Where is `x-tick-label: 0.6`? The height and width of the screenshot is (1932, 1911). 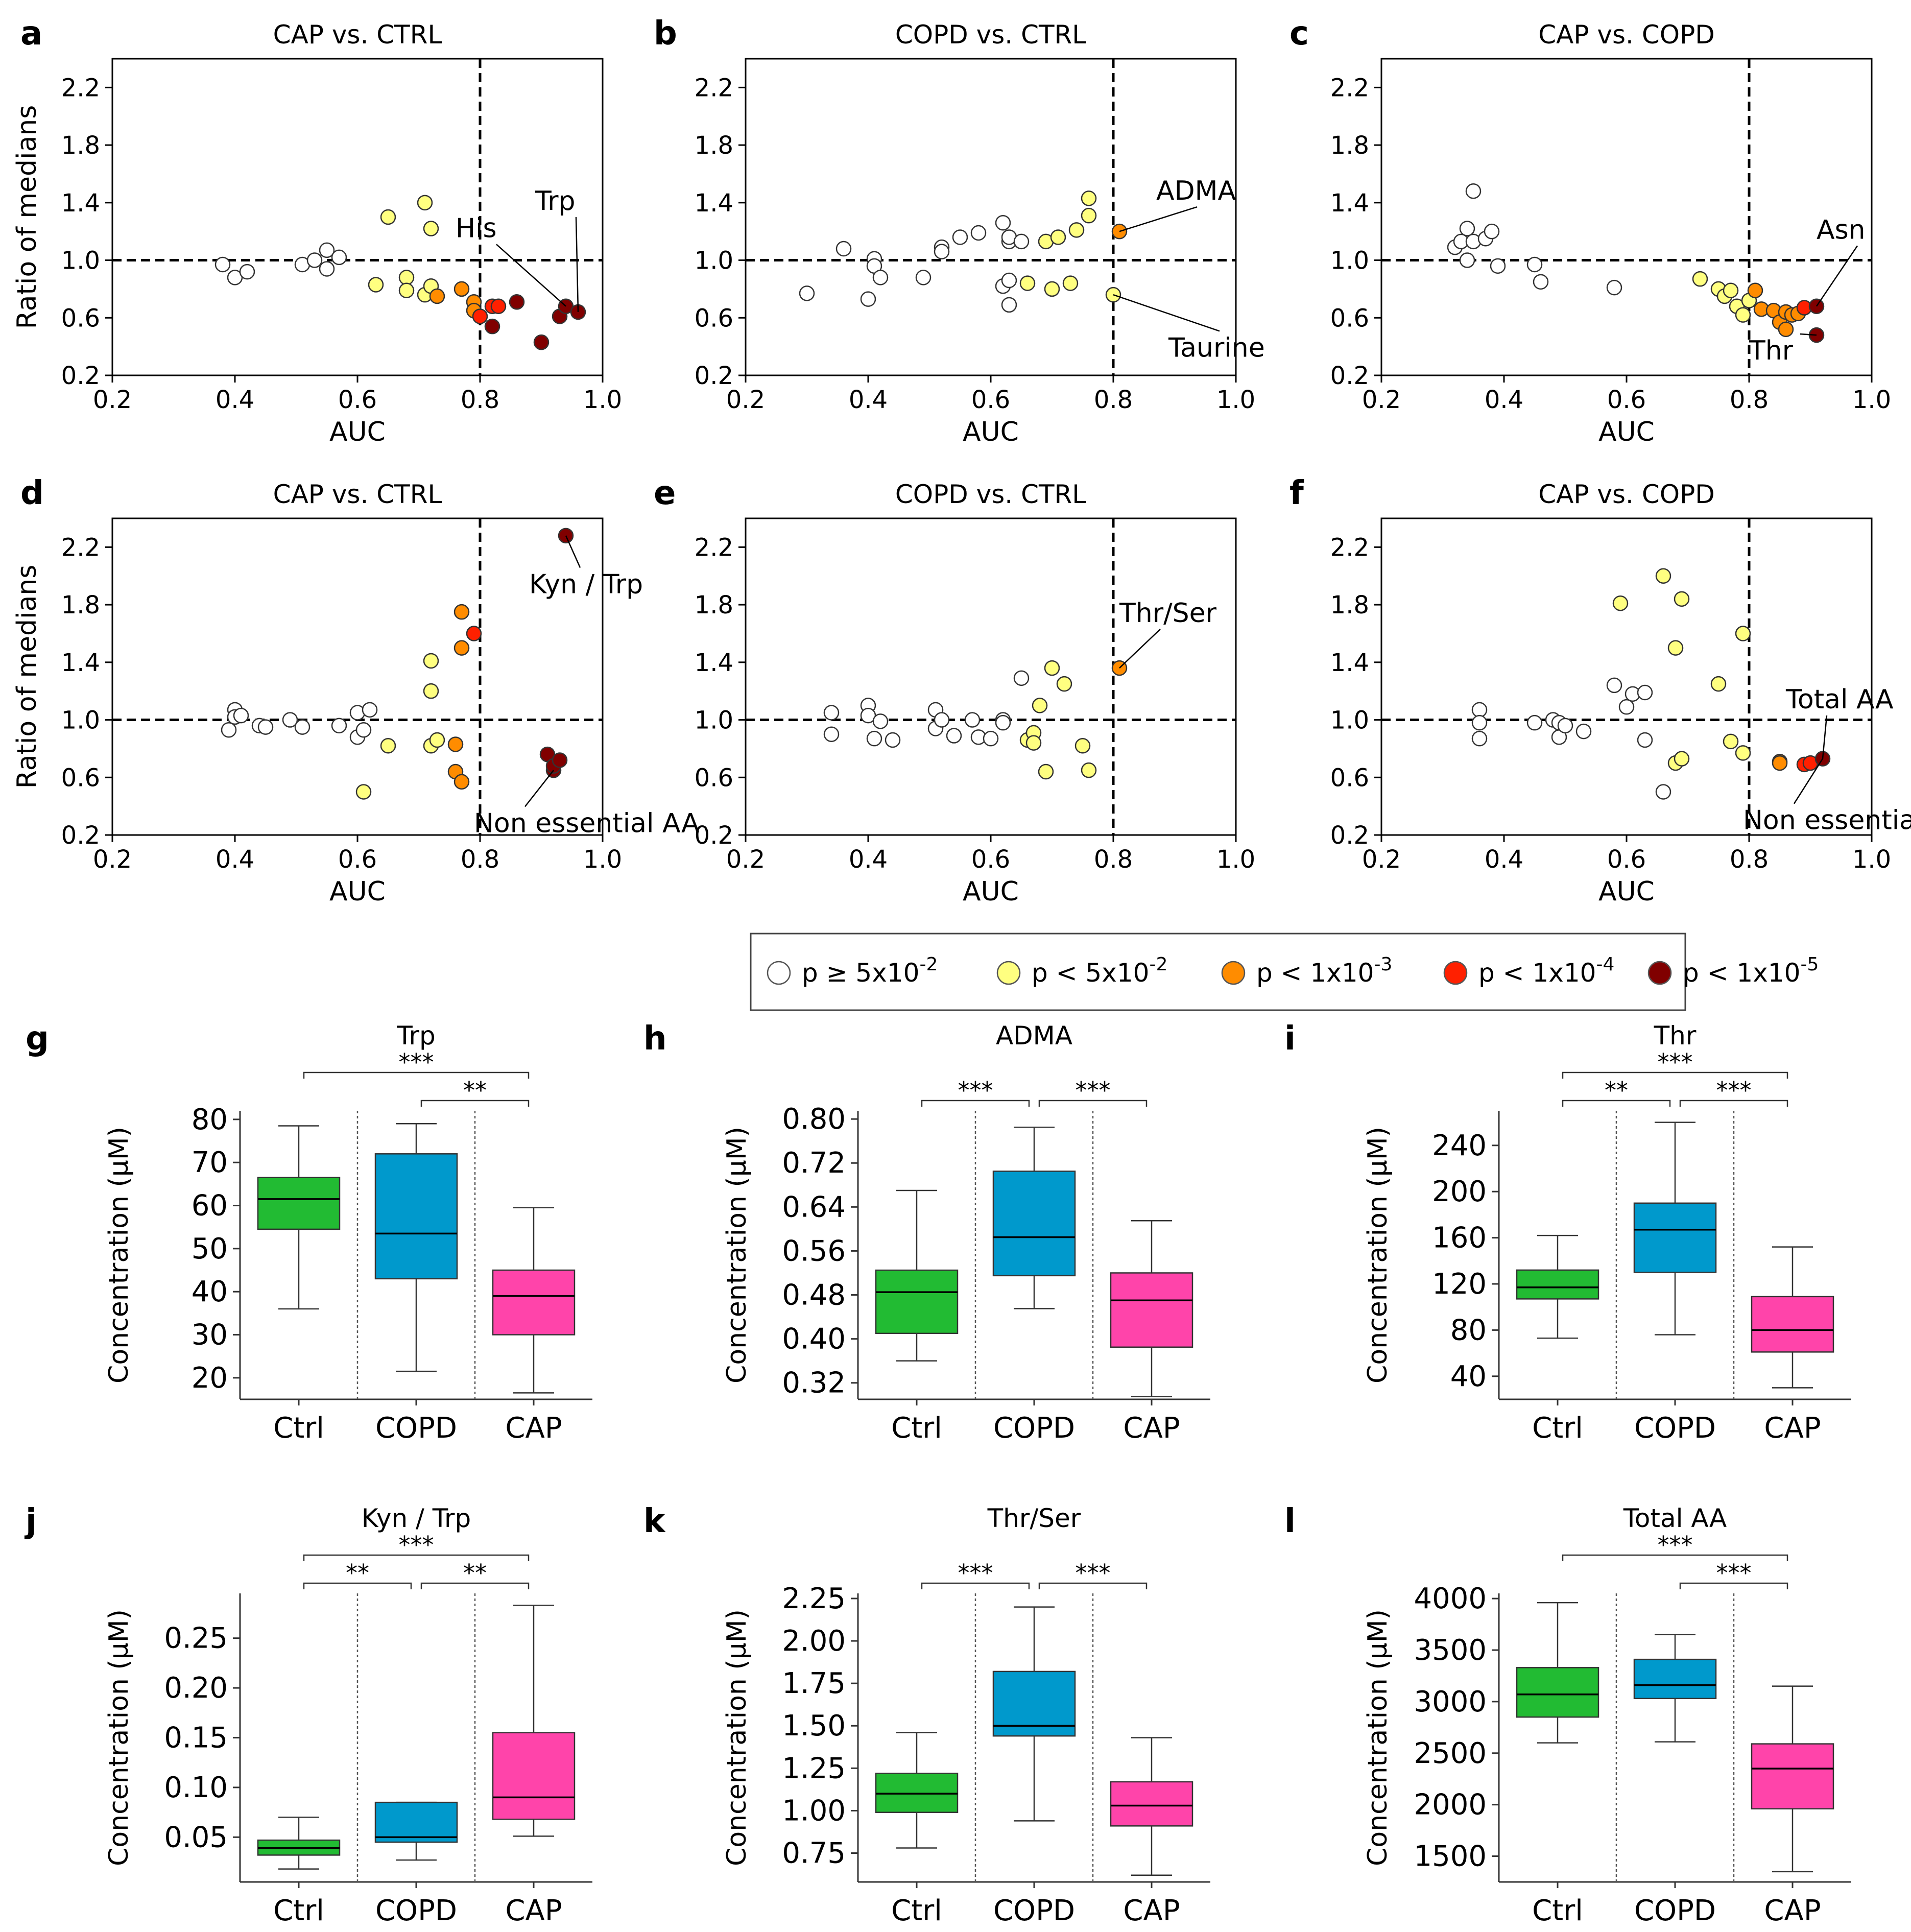
x-tick-label: 0.6 is located at coordinates (1626, 400).